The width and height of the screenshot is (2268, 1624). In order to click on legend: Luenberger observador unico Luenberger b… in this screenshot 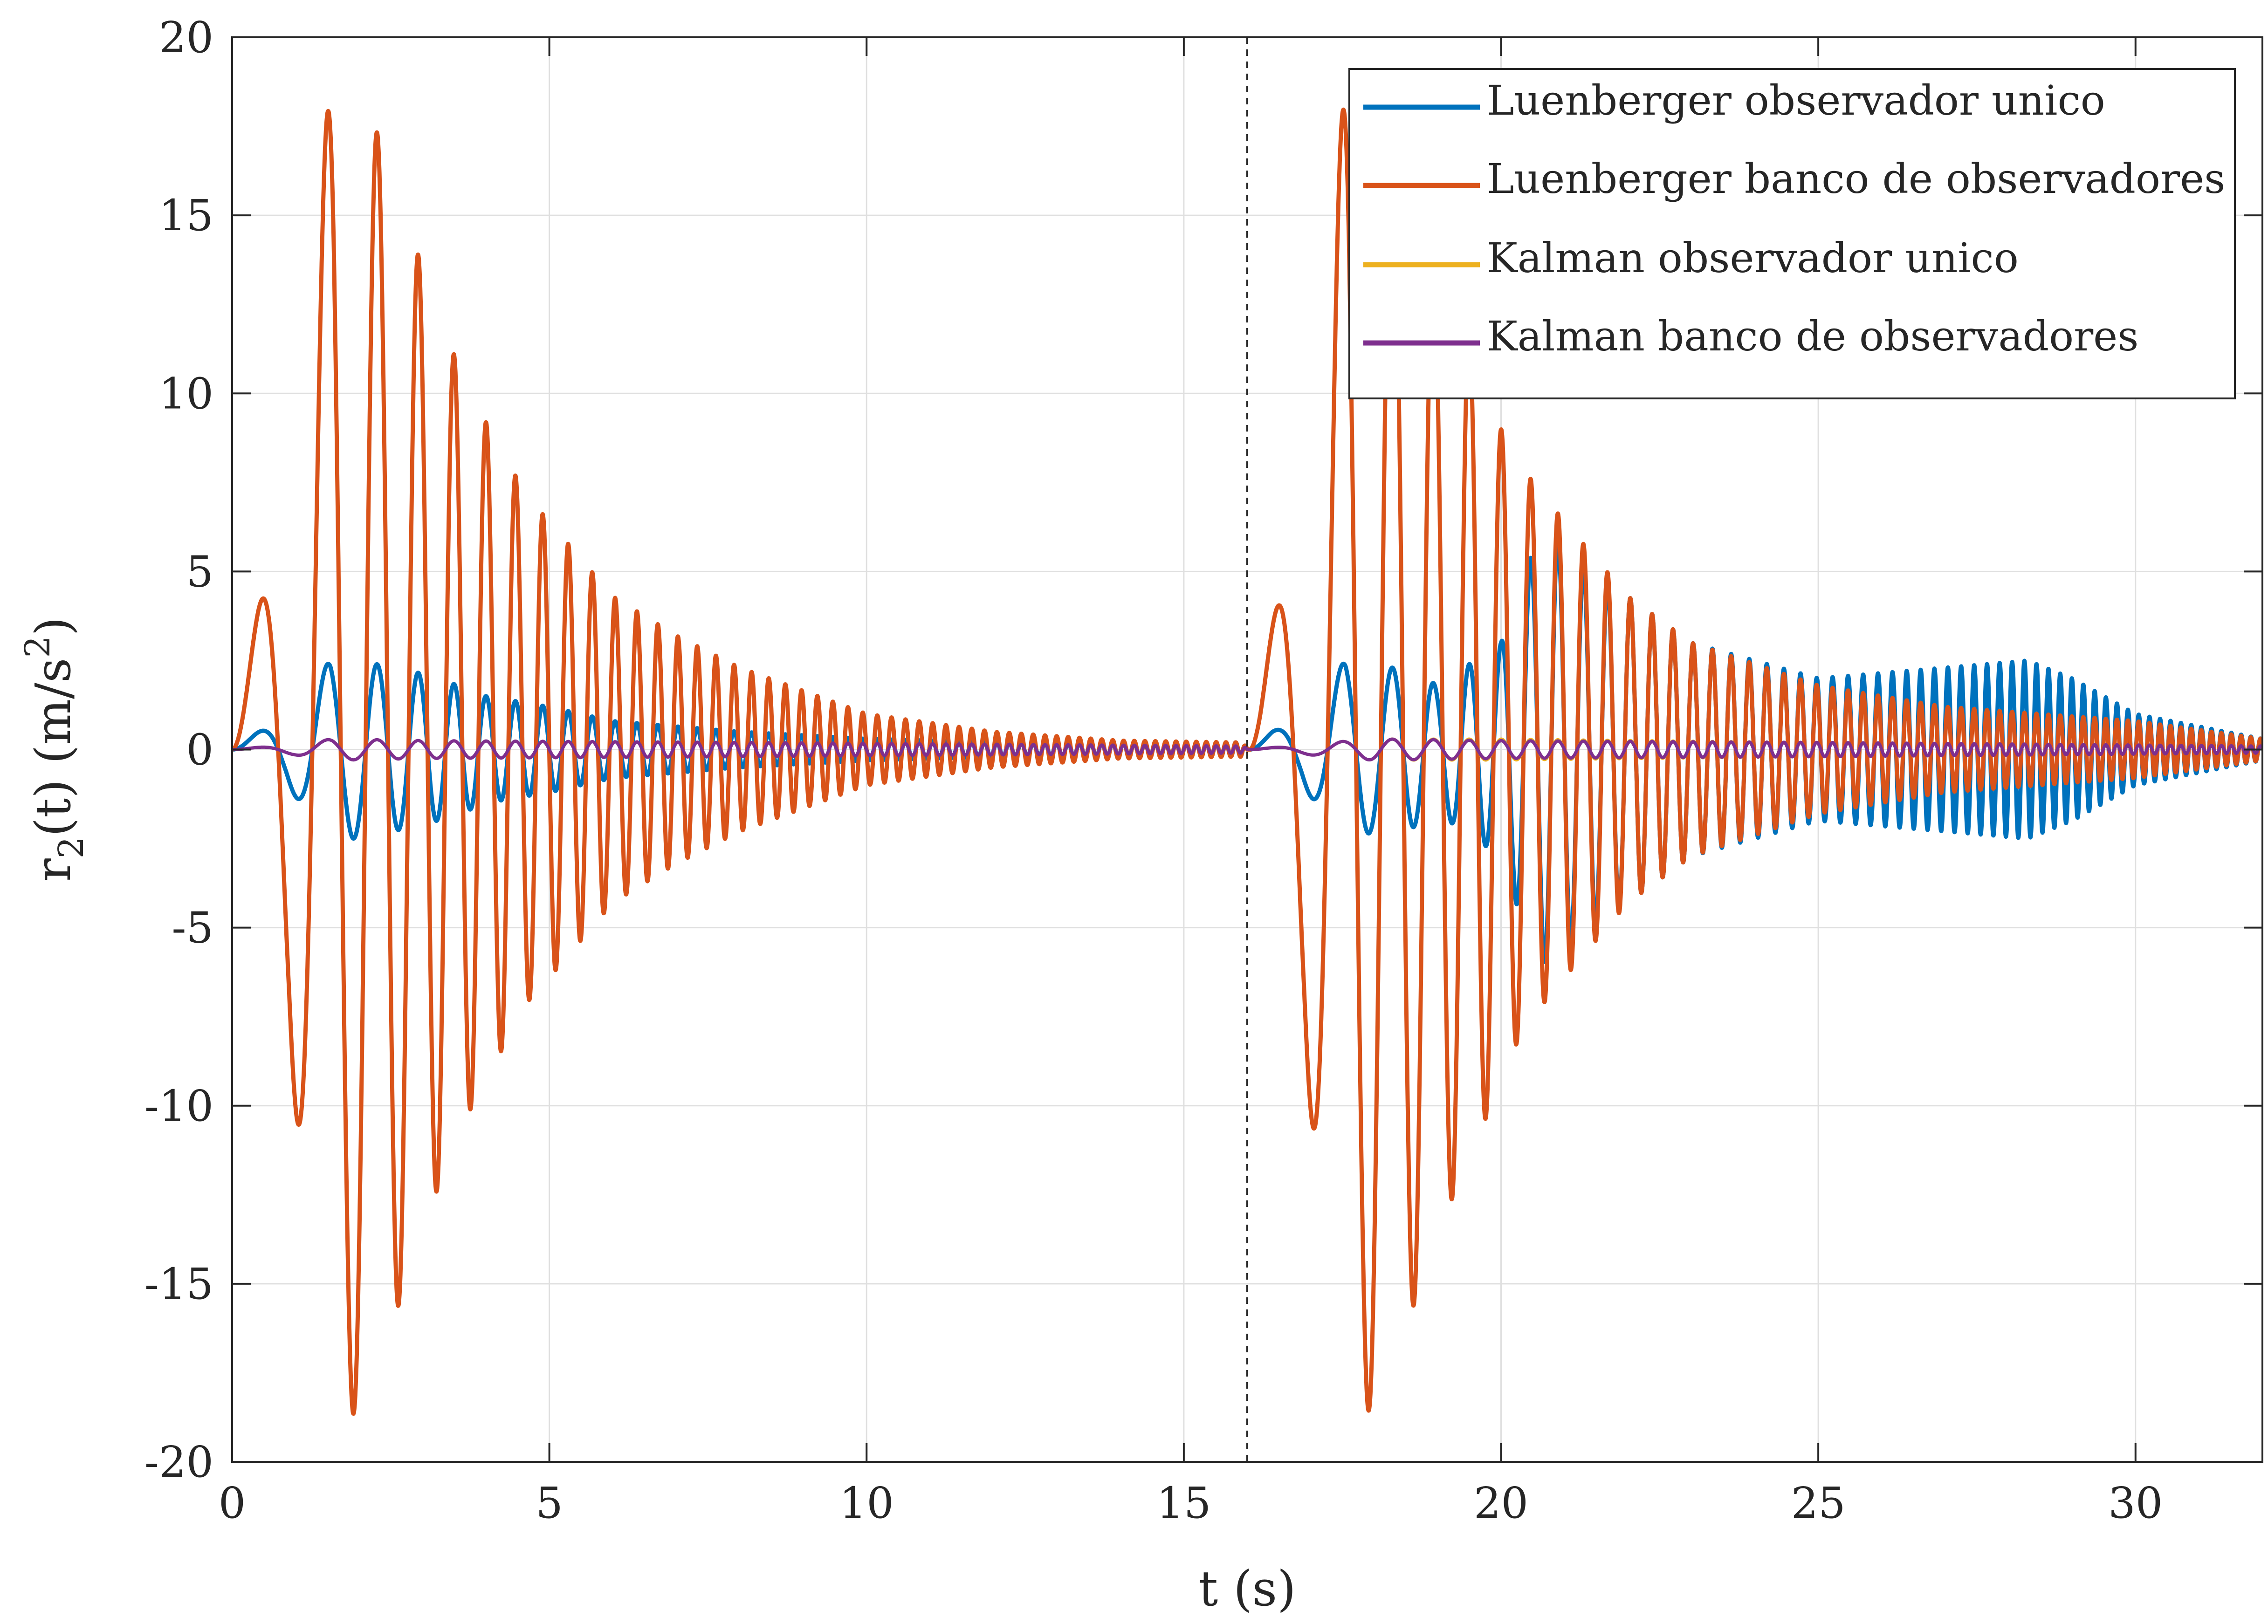, I will do `click(1792, 233)`.